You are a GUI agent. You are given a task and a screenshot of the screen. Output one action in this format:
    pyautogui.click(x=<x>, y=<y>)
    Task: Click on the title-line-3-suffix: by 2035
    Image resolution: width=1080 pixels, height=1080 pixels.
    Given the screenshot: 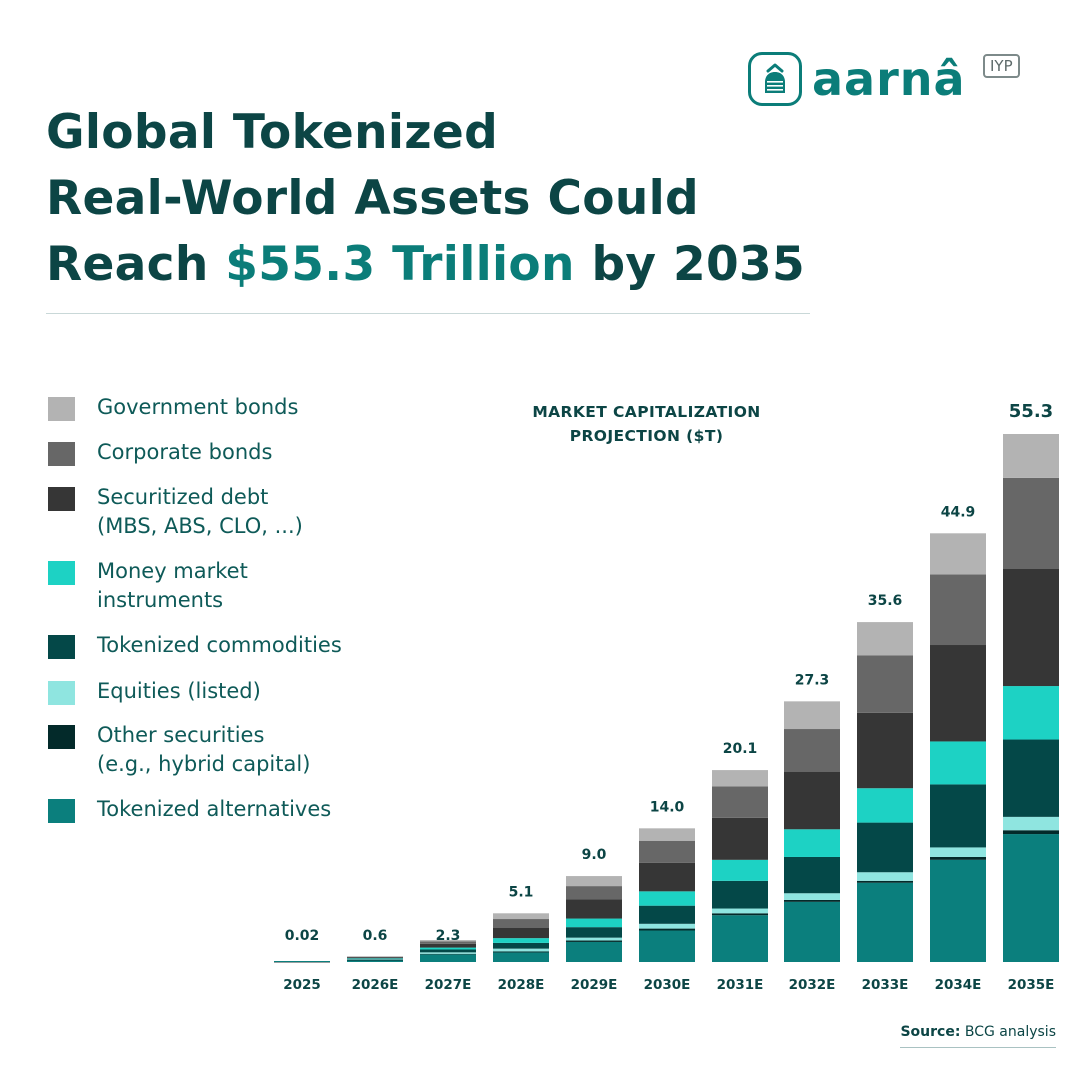 What is the action you would take?
    pyautogui.click(x=689, y=264)
    